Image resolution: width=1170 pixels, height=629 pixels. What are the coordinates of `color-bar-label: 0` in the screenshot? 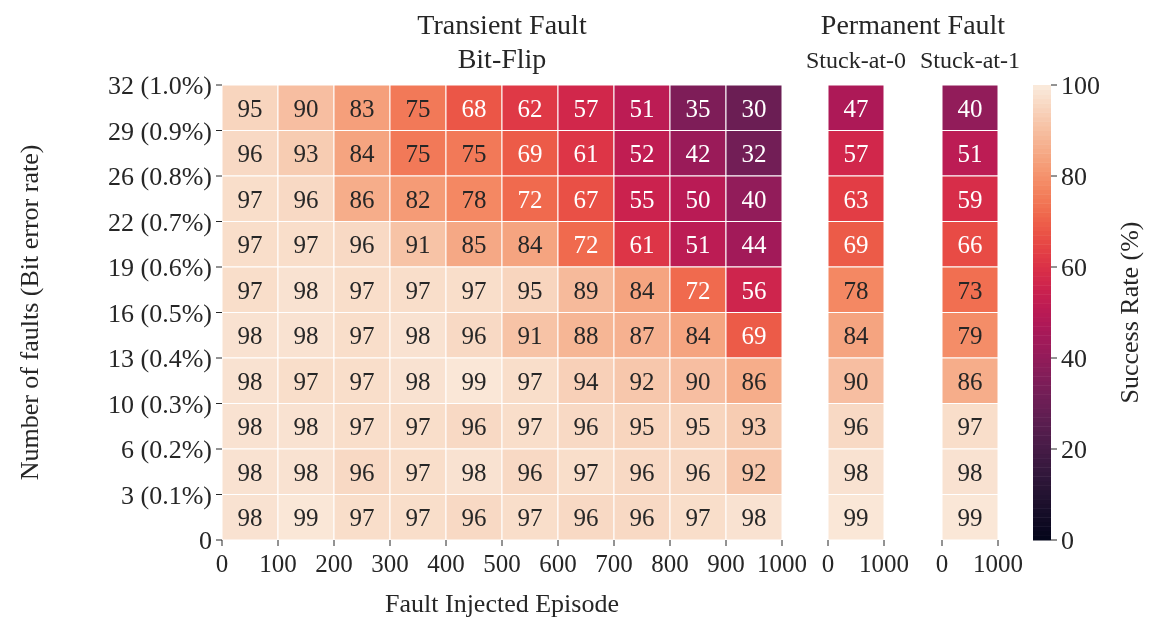 It's located at (1067, 541).